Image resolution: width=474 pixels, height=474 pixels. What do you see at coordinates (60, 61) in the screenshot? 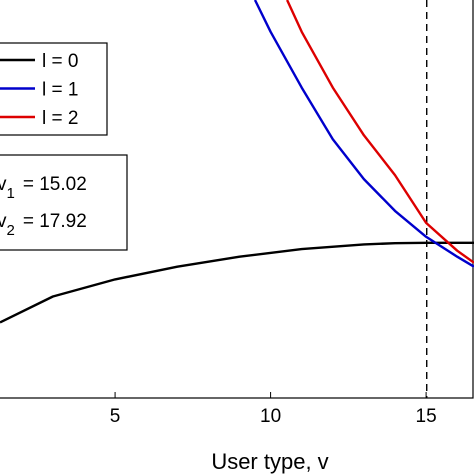
I see `legend-label: l = 0` at bounding box center [60, 61].